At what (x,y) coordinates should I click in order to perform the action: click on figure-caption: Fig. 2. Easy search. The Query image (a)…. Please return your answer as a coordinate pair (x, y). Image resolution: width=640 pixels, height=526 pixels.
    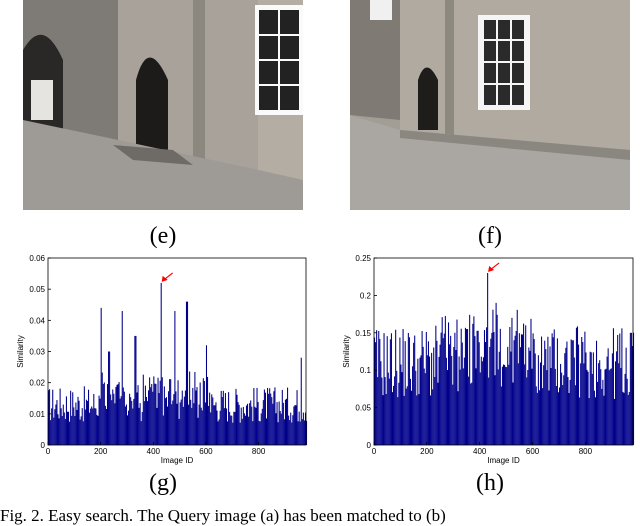
    Looking at the image, I should click on (223, 515).